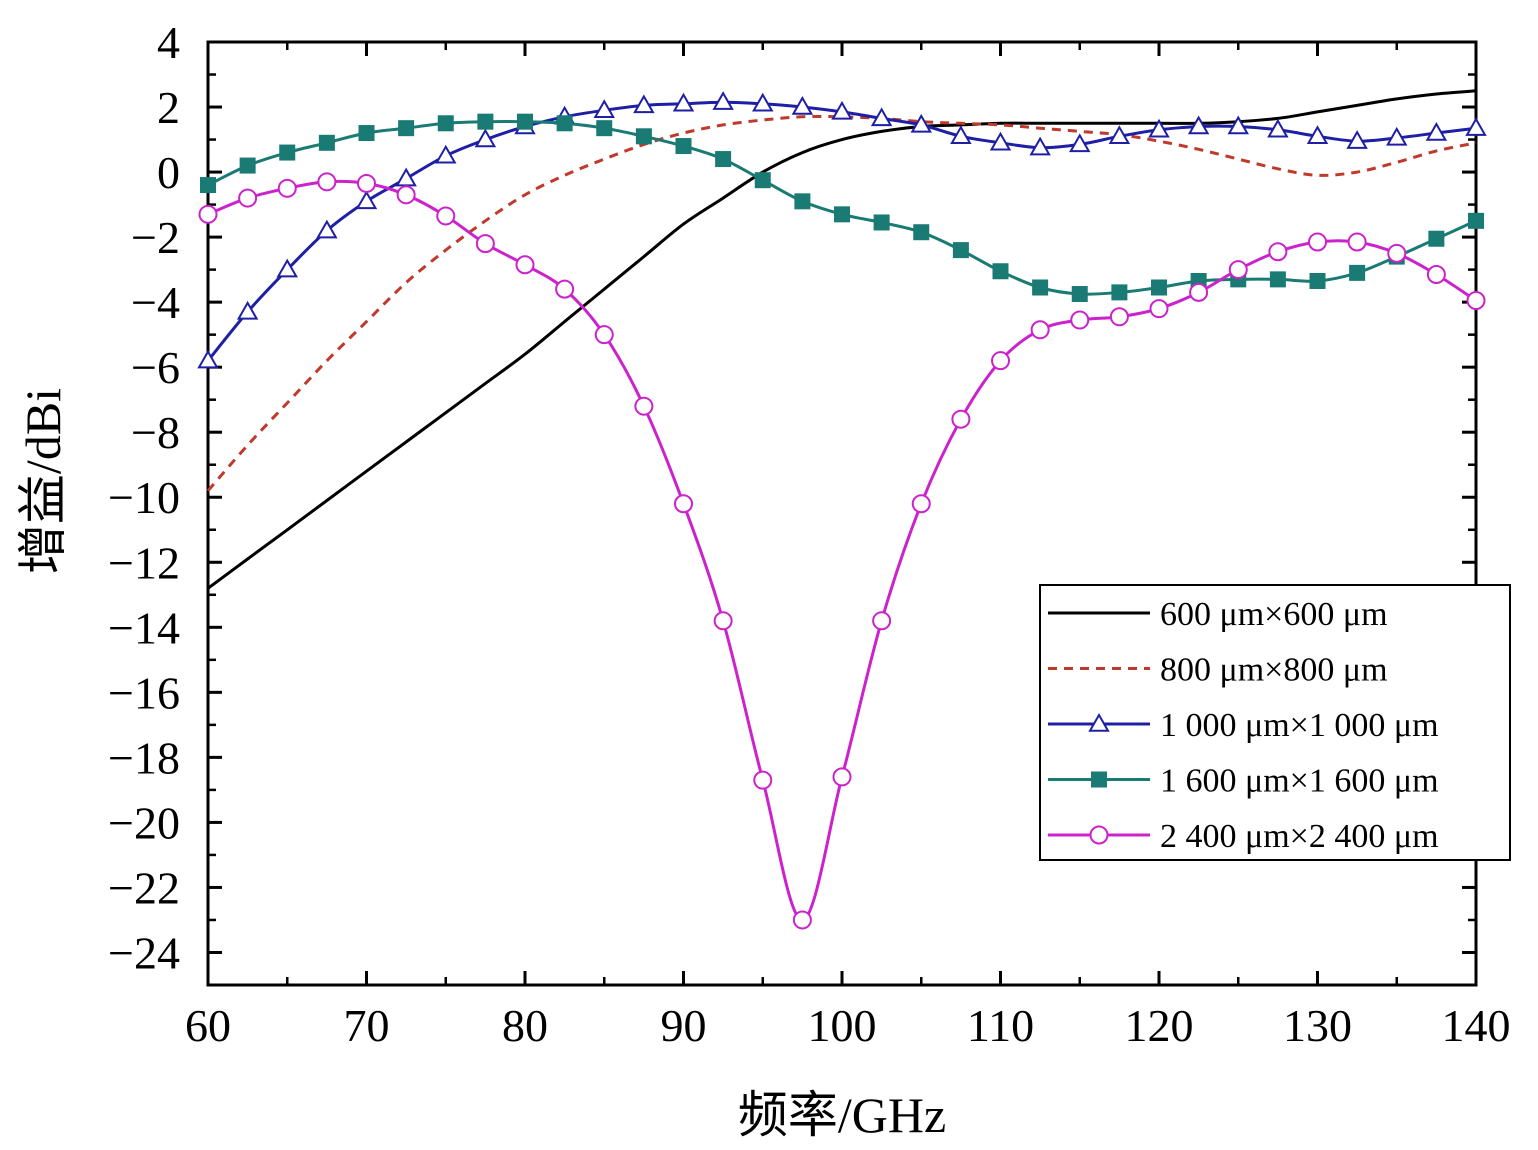  I want to click on legend-entry-label: 600 μm×600 μm, so click(1274, 614).